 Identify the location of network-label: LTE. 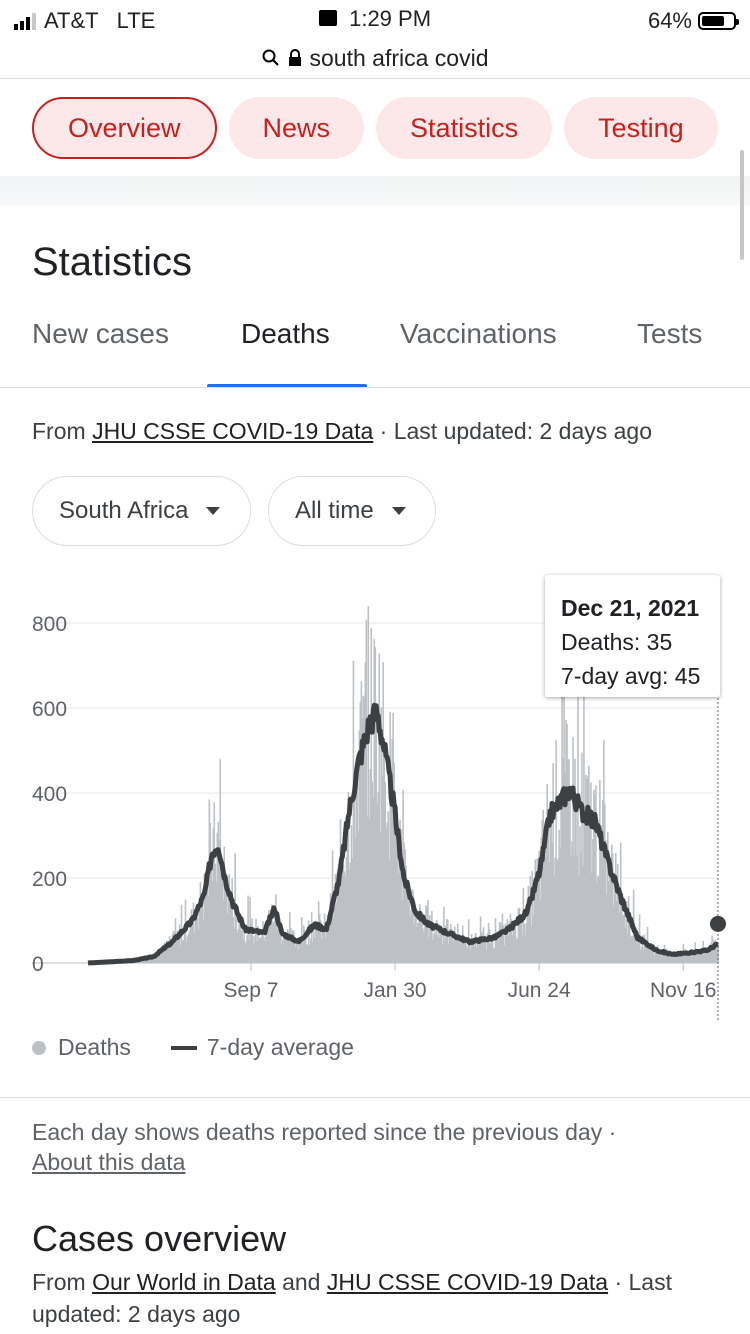
(136, 20).